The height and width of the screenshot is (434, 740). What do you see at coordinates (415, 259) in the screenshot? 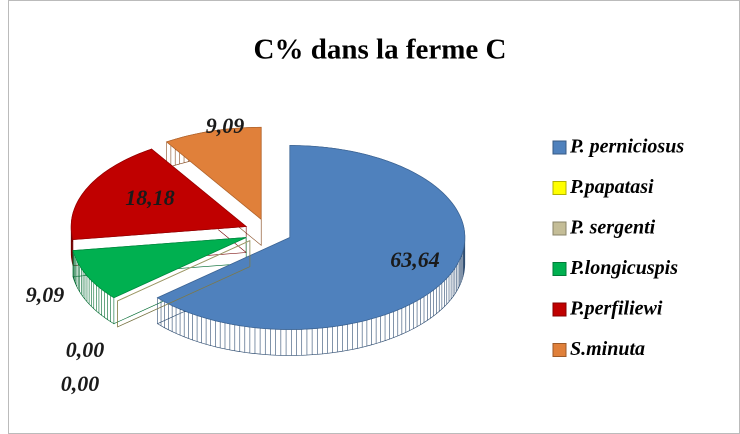
I see `data-label: 63,64` at bounding box center [415, 259].